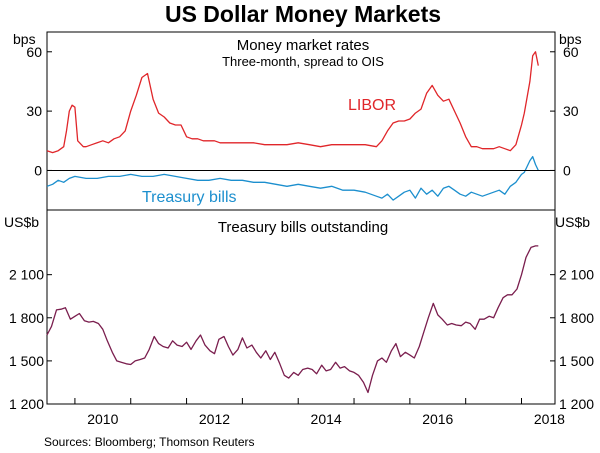 The height and width of the screenshot is (453, 600). Describe the element at coordinates (149, 442) in the screenshot. I see `source-note: Sources: Bloomberg; Thomson Reuters` at that location.